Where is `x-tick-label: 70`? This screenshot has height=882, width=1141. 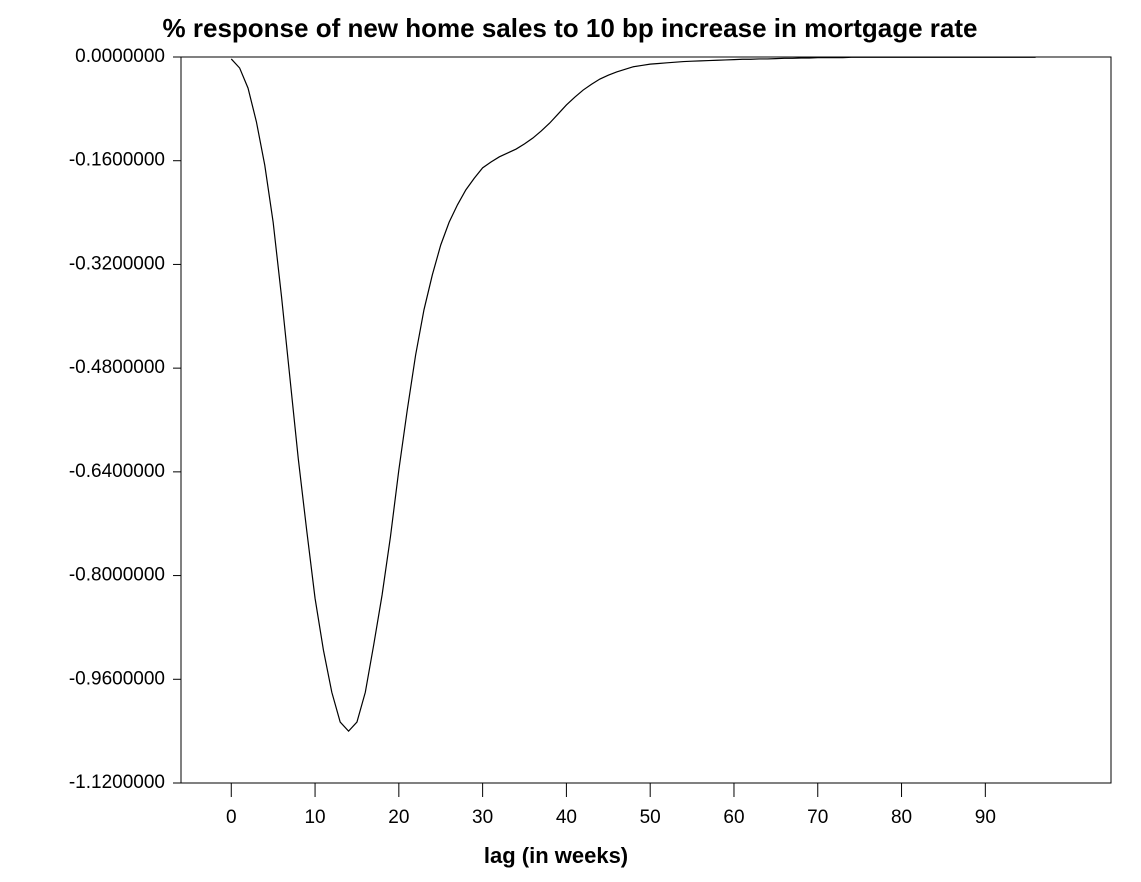
x-tick-label: 70 is located at coordinates (817, 817).